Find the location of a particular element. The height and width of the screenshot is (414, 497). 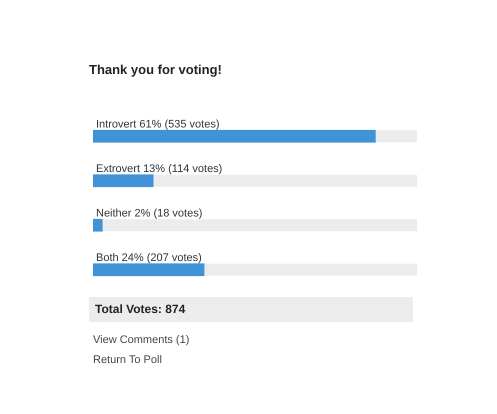

y-tick-label: Neither is located at coordinates (114, 213).